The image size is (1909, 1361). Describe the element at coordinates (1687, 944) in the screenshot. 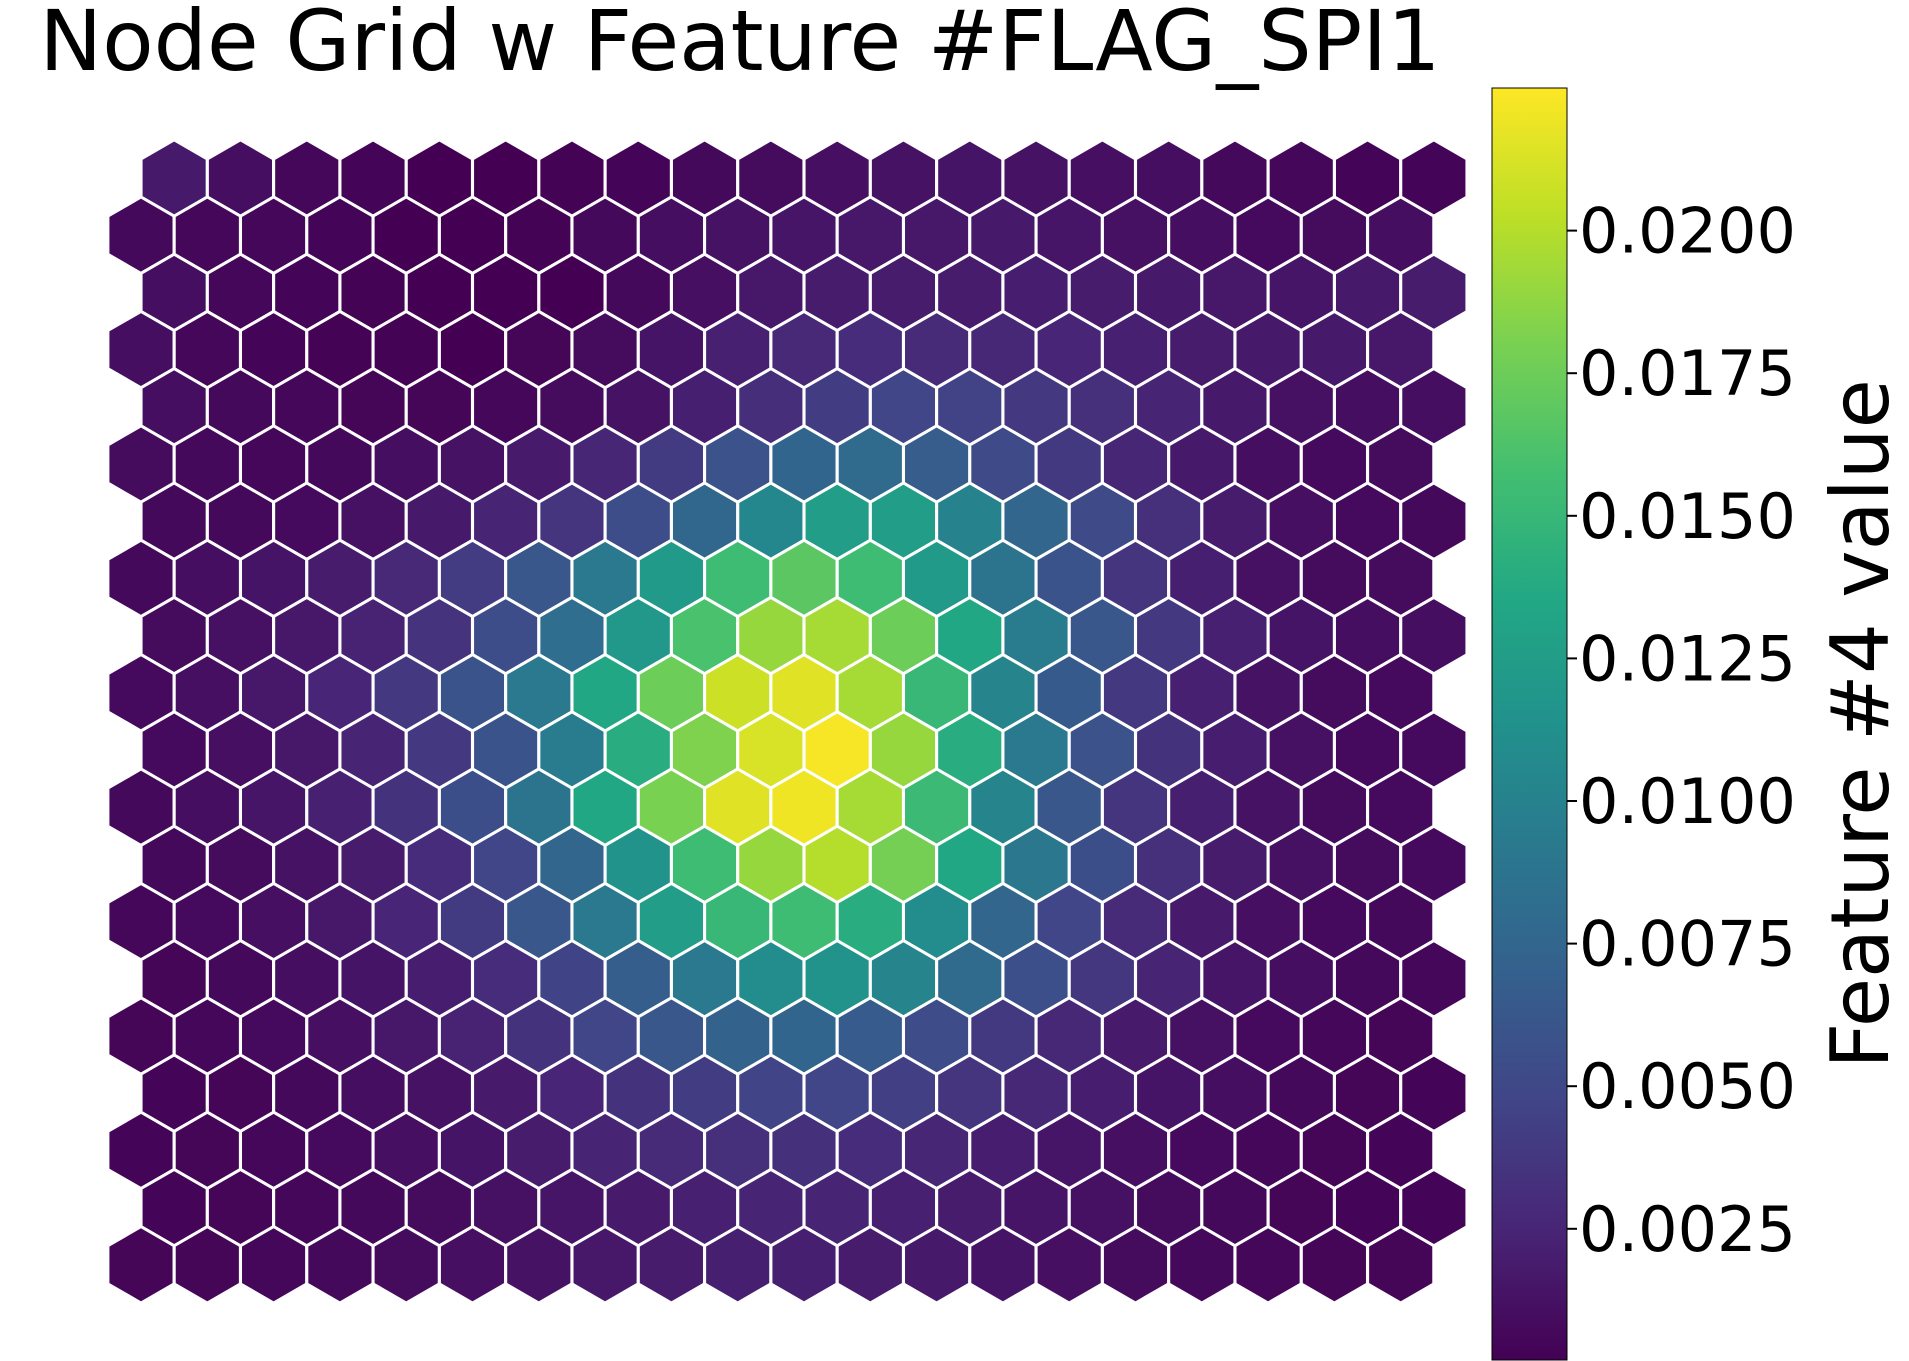

I see `colorbar-tick-label: 0.0075` at that location.